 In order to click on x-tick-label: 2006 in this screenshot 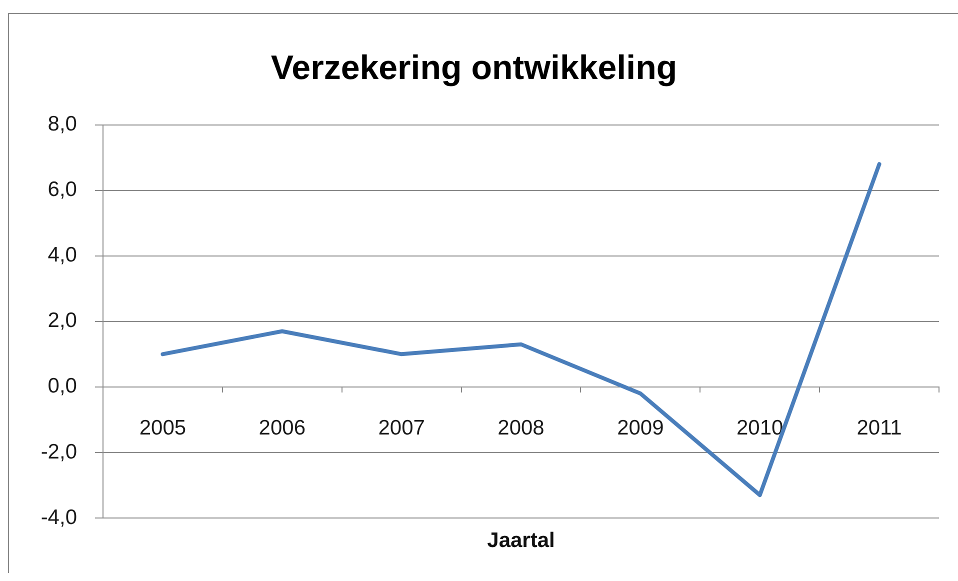, I will do `click(282, 428)`.